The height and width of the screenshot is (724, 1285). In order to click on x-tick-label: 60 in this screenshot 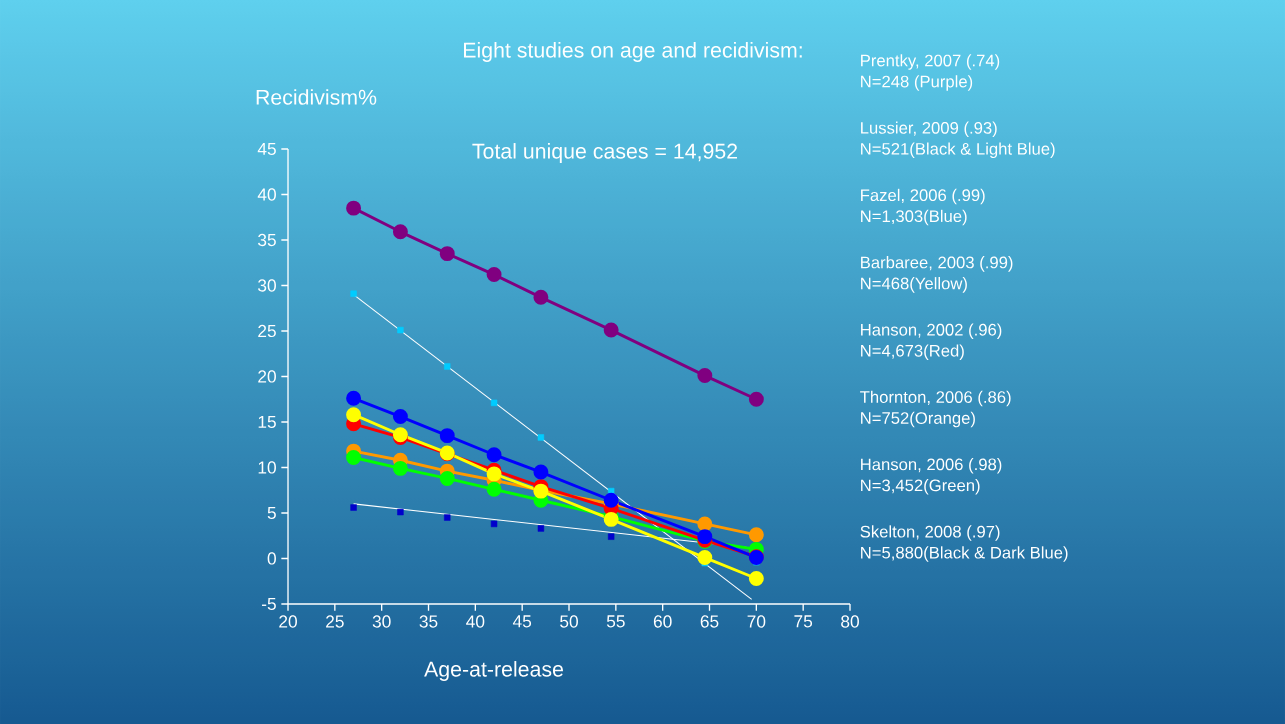, I will do `click(662, 621)`.